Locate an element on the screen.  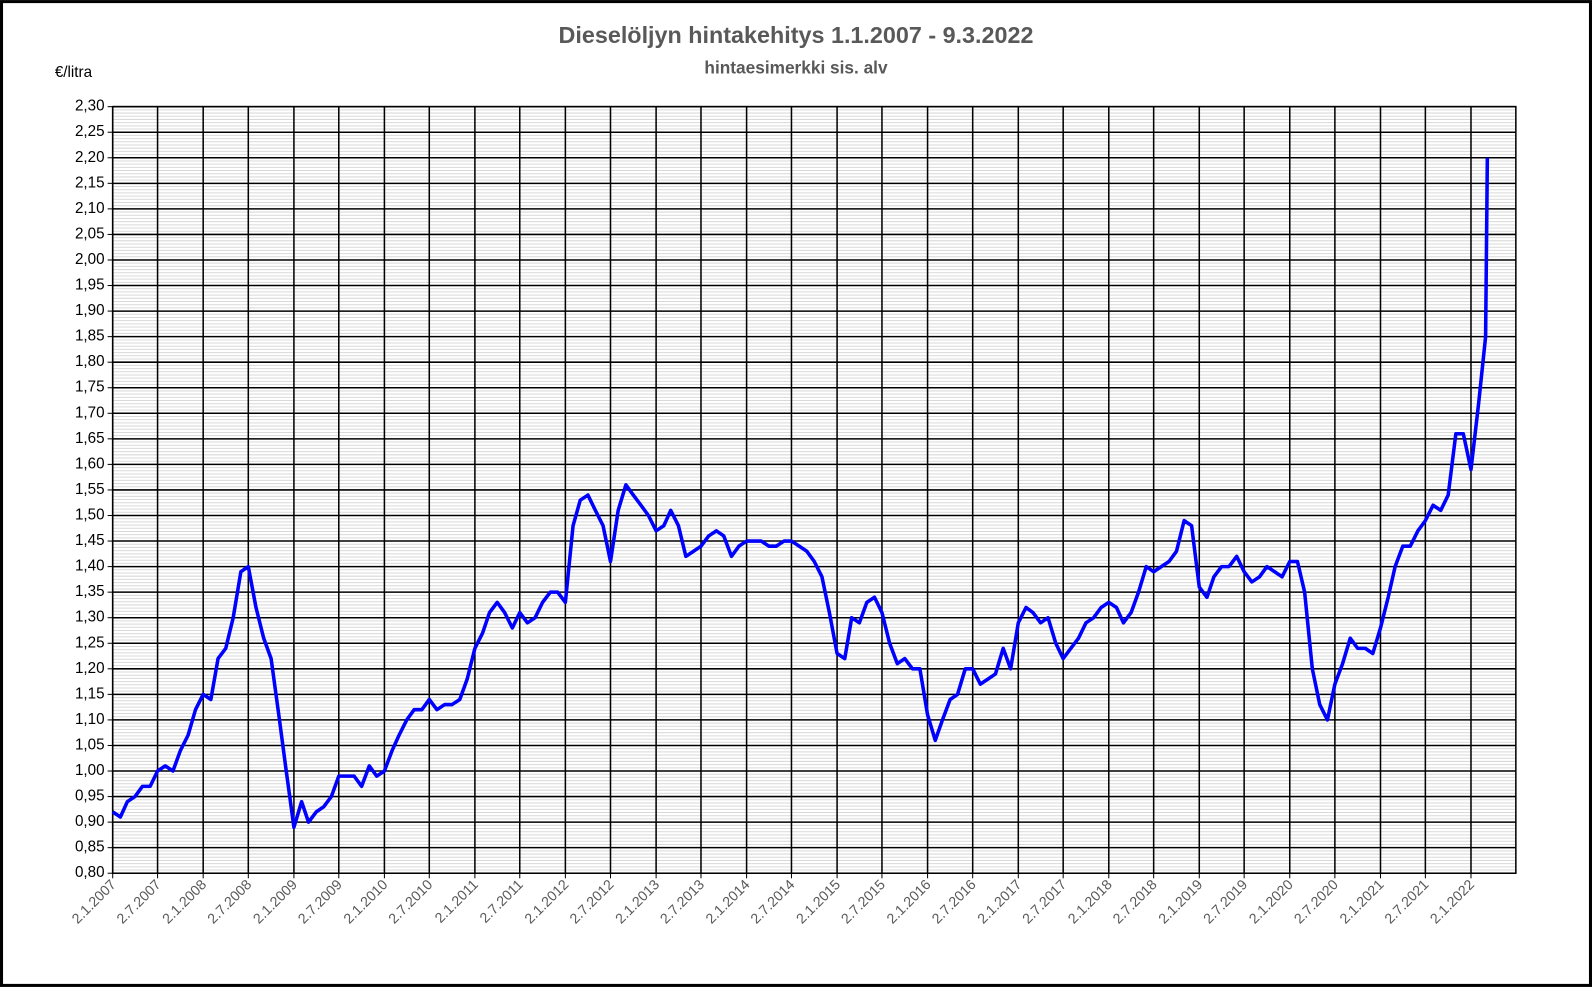
y-tick-label: 2,00 is located at coordinates (90, 259).